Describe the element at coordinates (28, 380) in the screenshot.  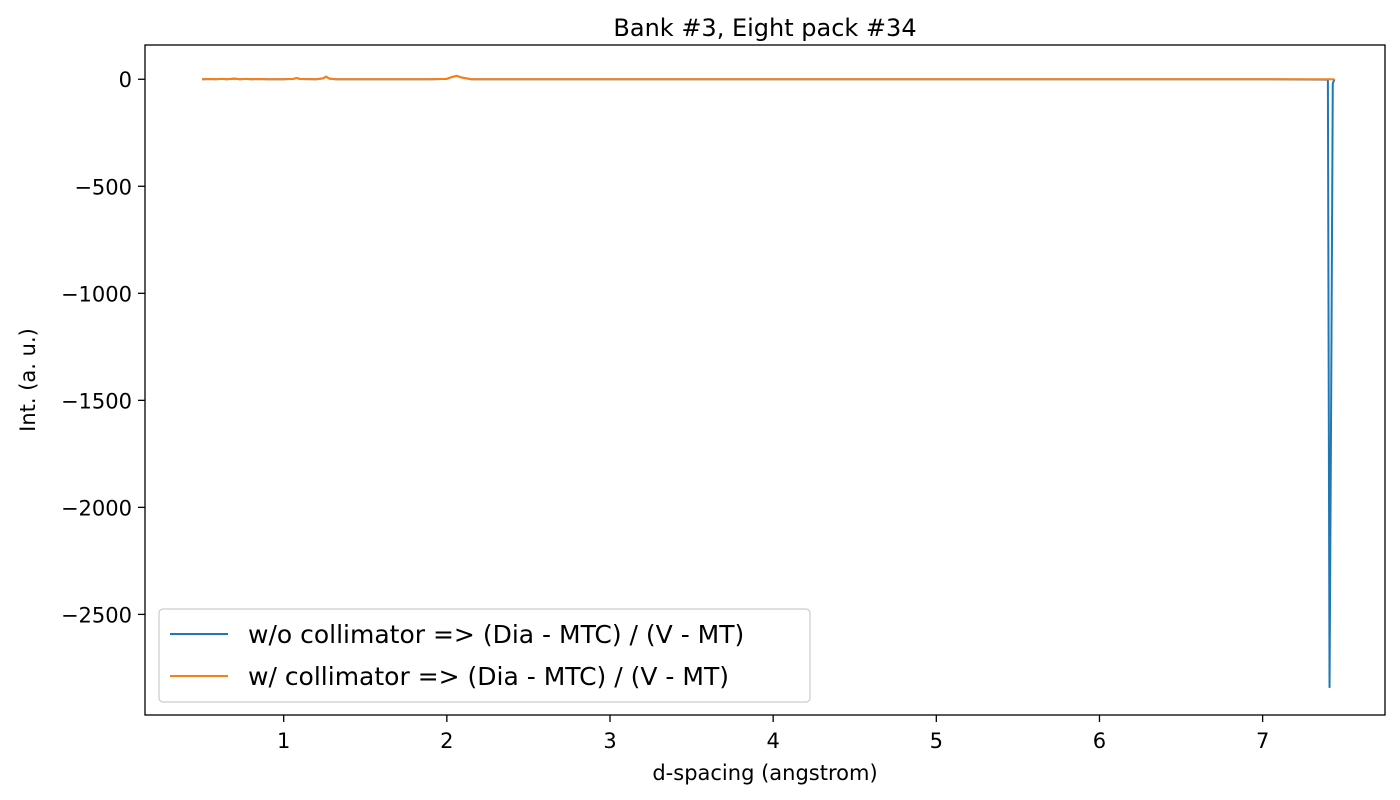
I see `y-axis-title: Int. (a. u.)` at that location.